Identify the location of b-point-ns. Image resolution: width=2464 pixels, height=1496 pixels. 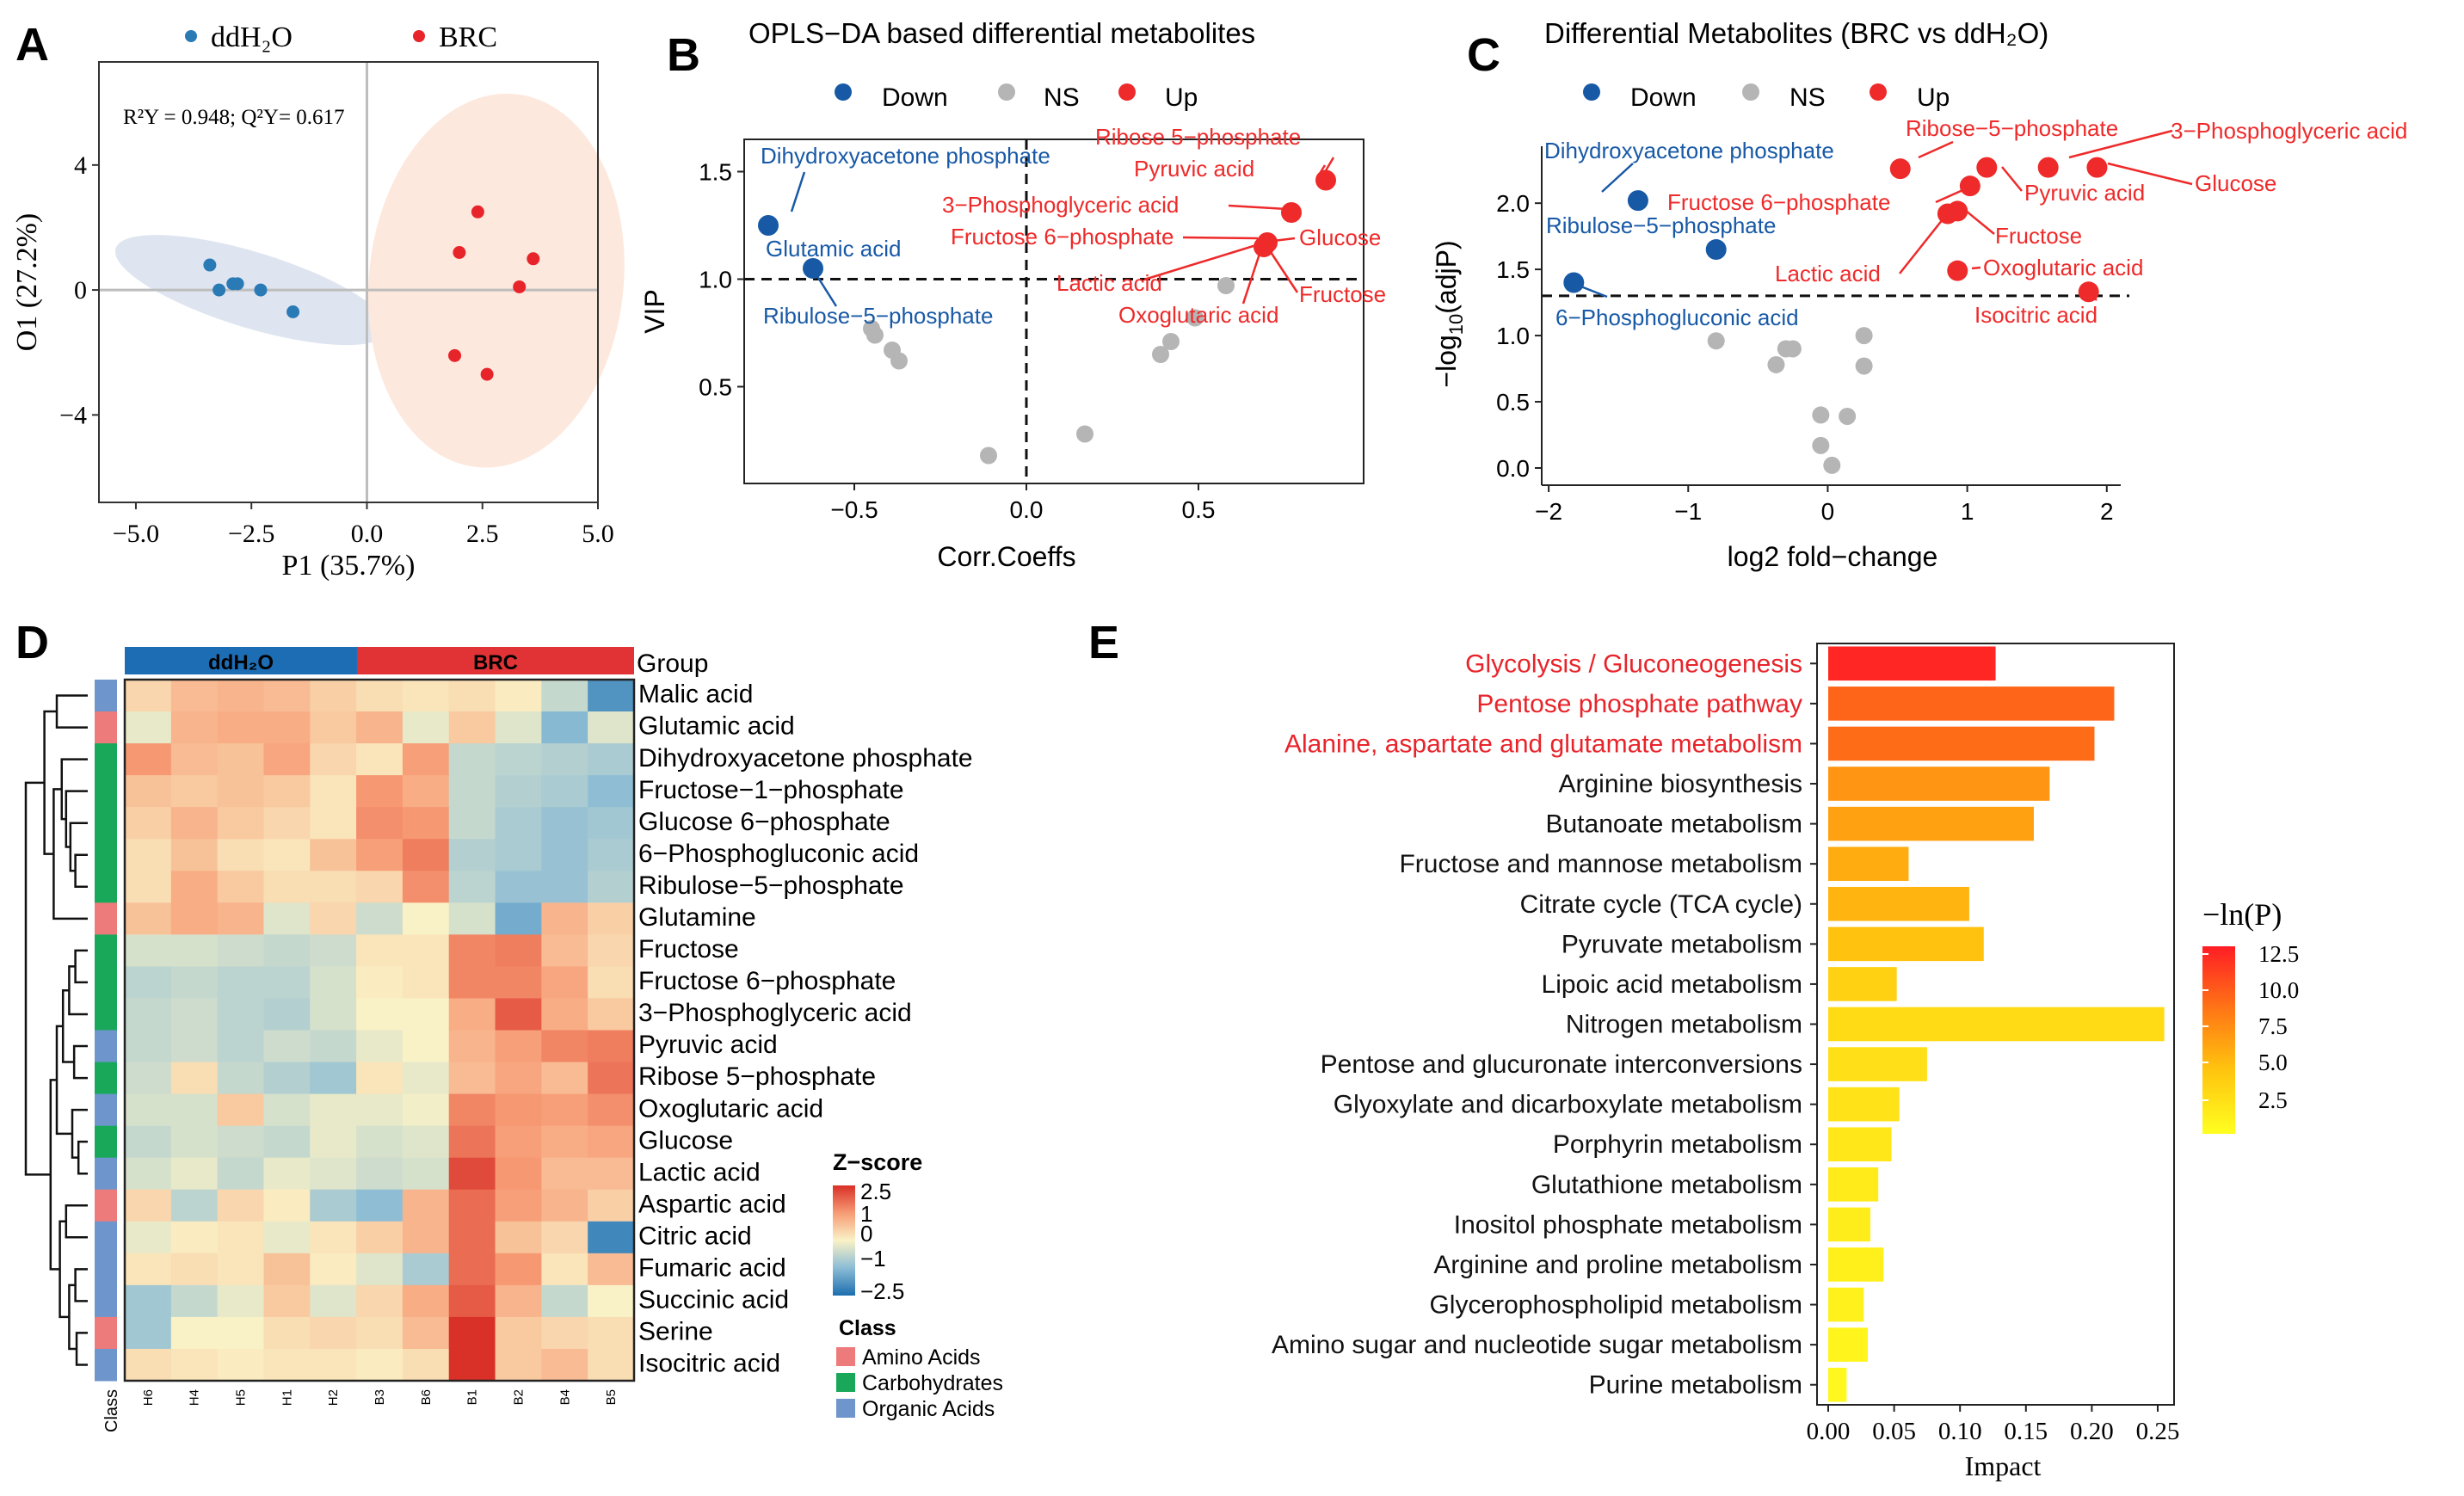
(1226, 285).